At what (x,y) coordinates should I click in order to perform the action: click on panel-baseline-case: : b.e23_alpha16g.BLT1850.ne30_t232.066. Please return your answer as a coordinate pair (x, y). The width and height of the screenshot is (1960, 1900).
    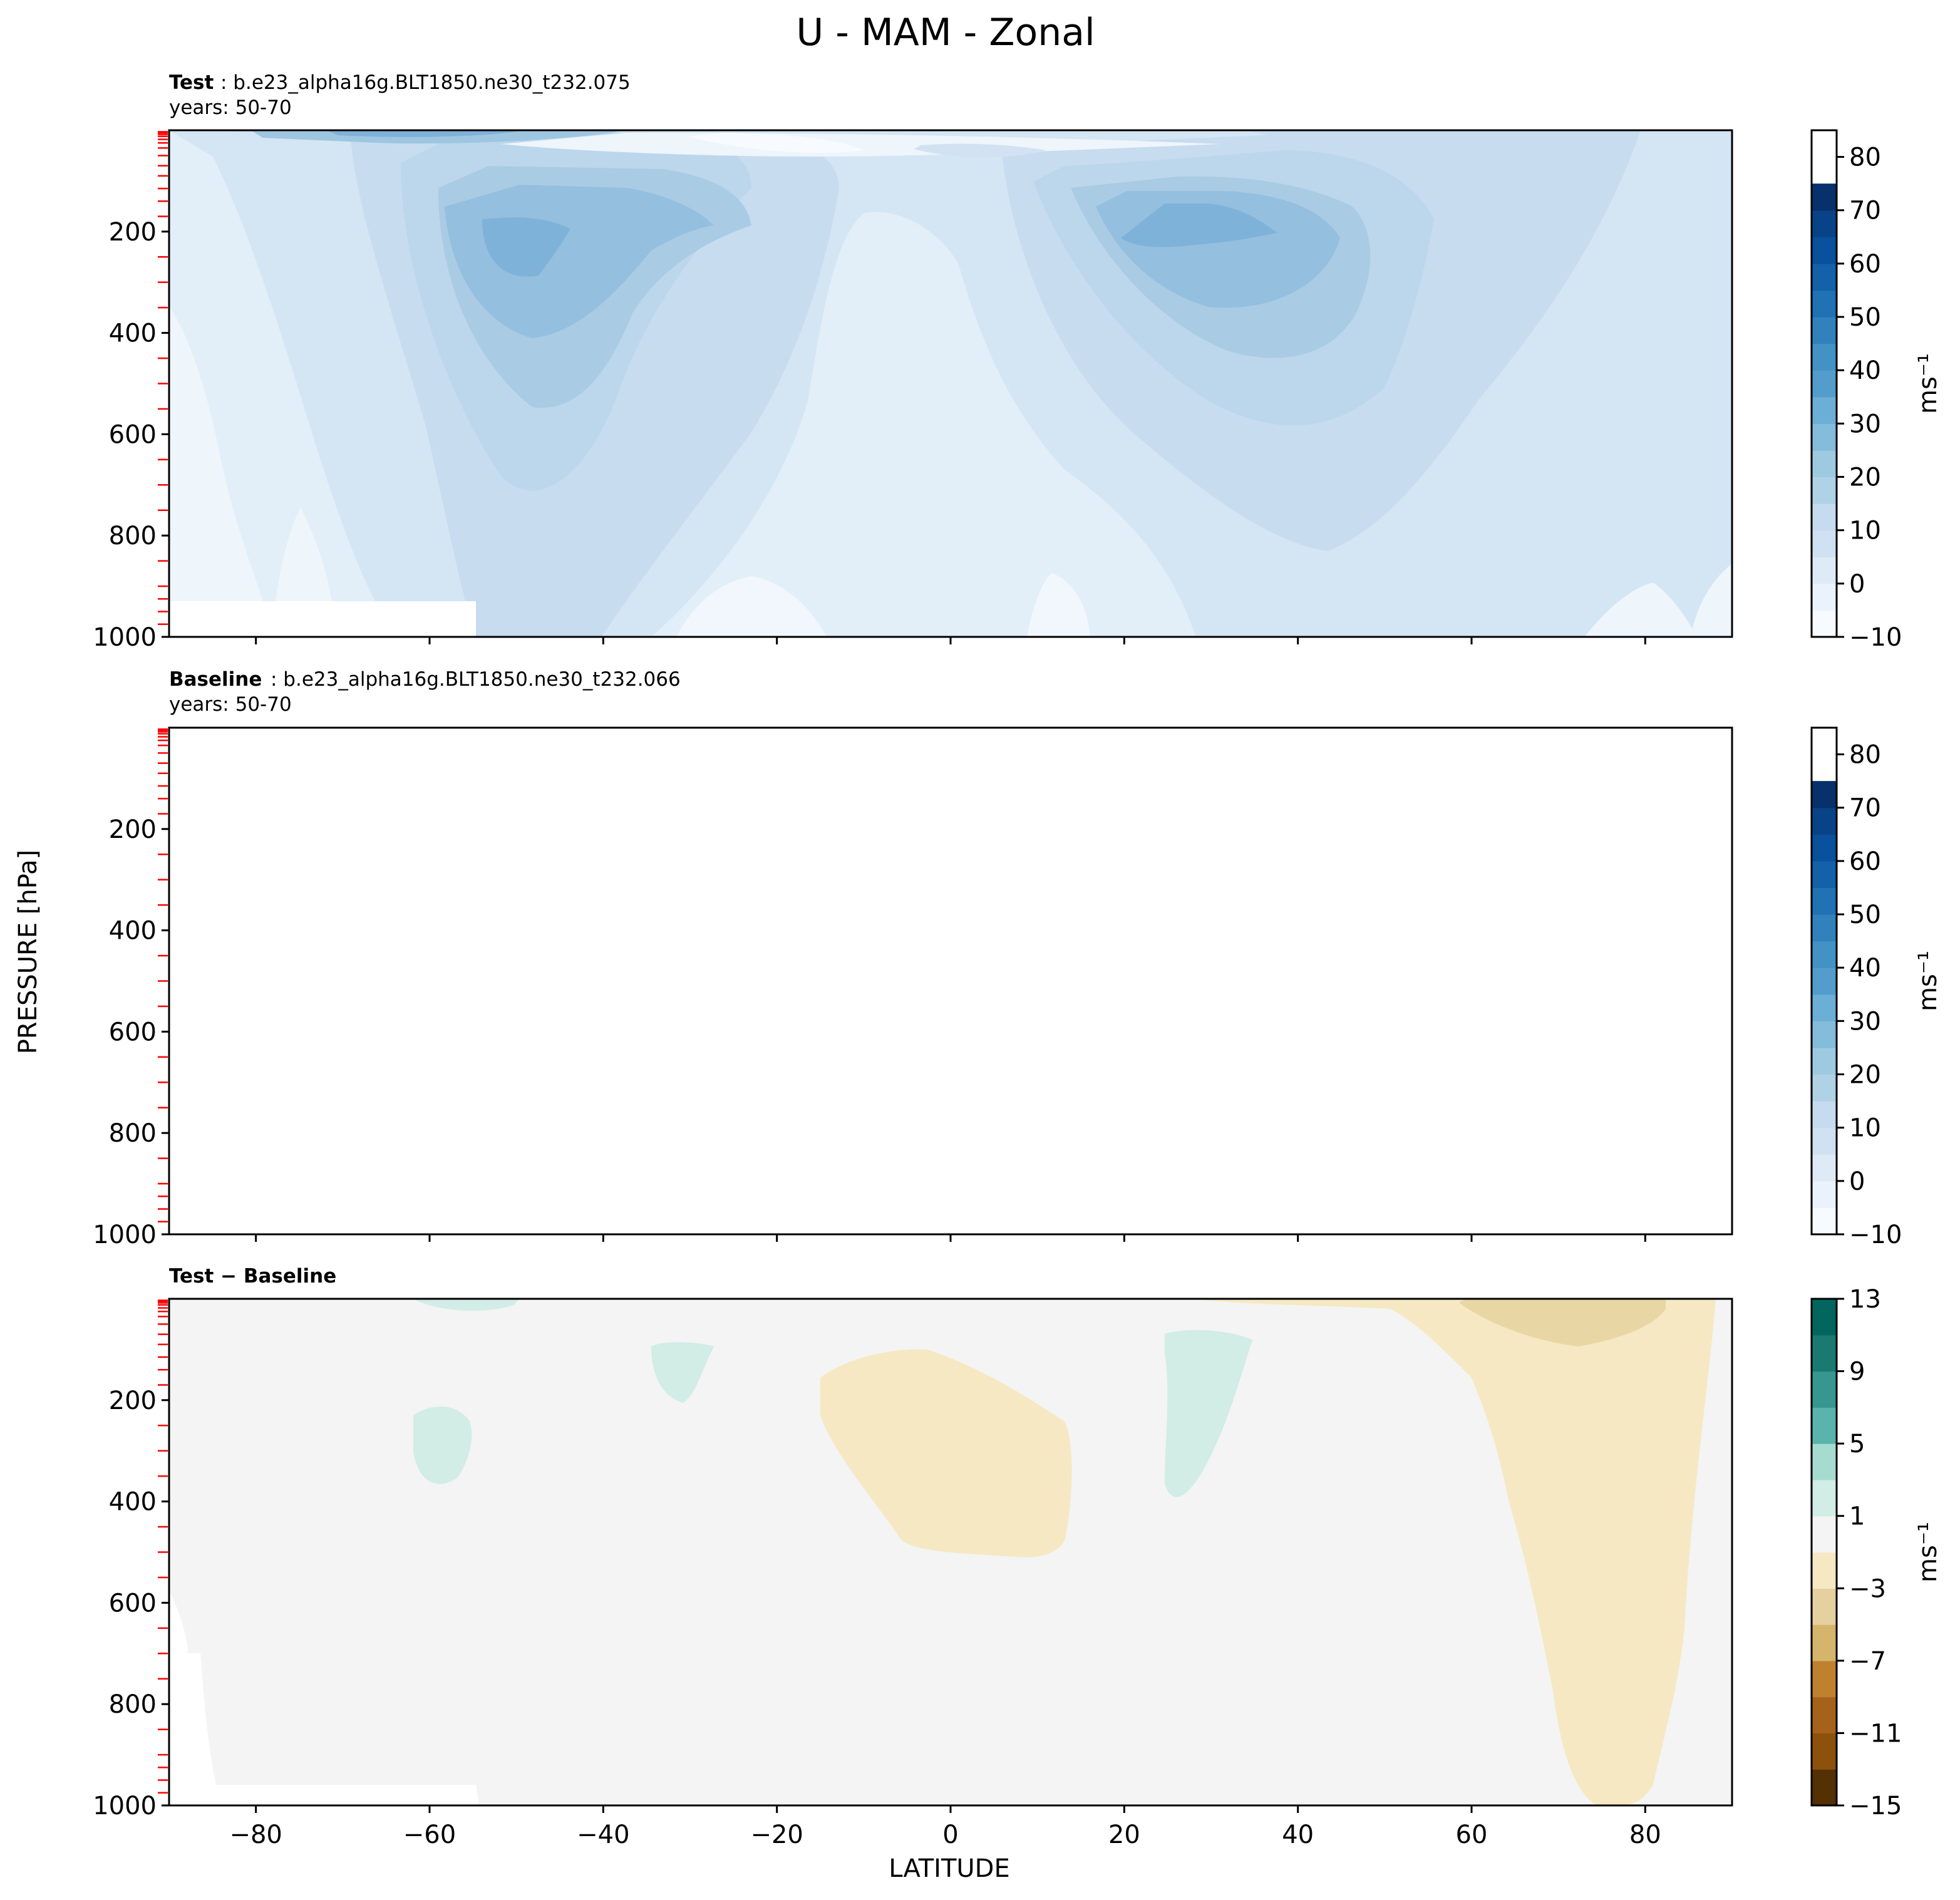
    Looking at the image, I should click on (476, 679).